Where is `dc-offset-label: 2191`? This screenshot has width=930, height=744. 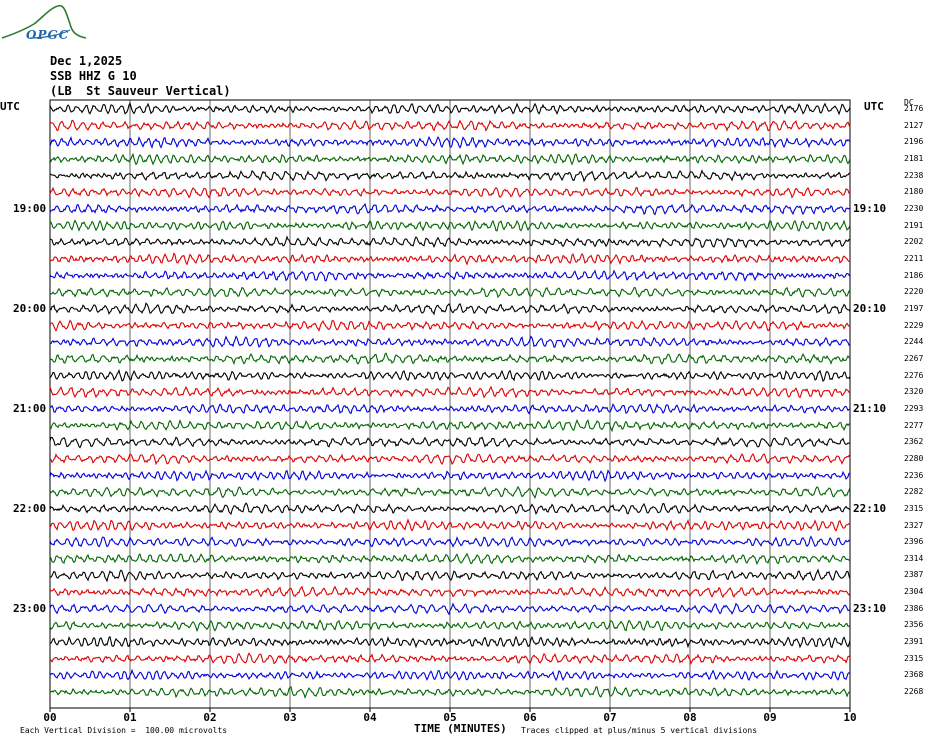 dc-offset-label: 2191 is located at coordinates (914, 225).